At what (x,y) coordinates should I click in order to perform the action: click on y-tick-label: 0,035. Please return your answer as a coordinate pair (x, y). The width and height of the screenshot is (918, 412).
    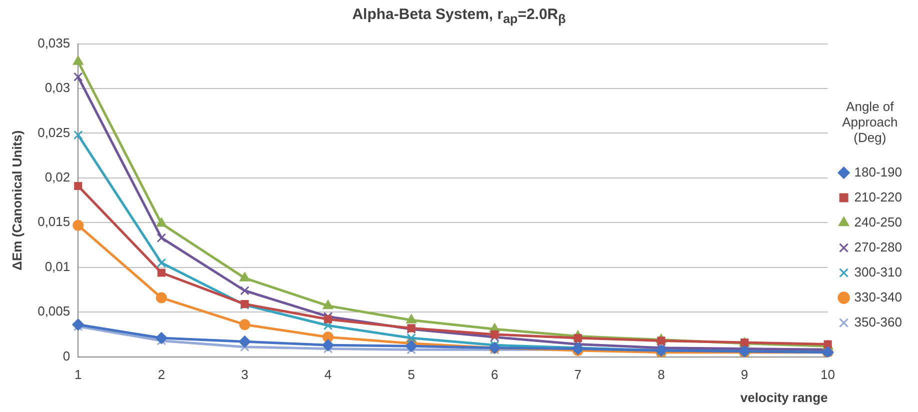
    Looking at the image, I should click on (54, 42).